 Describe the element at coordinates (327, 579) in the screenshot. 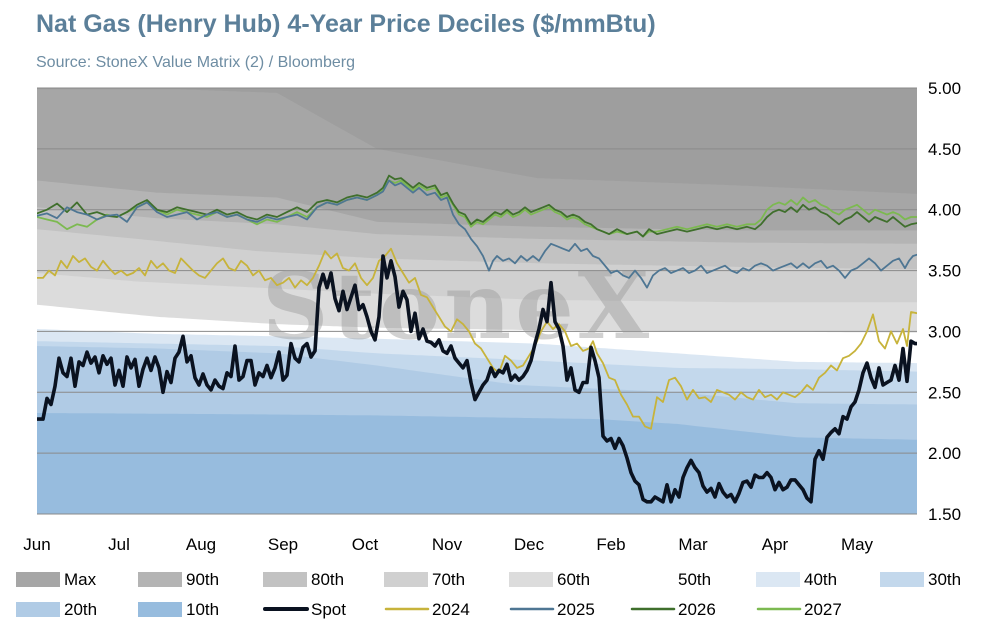

I see `legend-label-80th: 80th` at that location.